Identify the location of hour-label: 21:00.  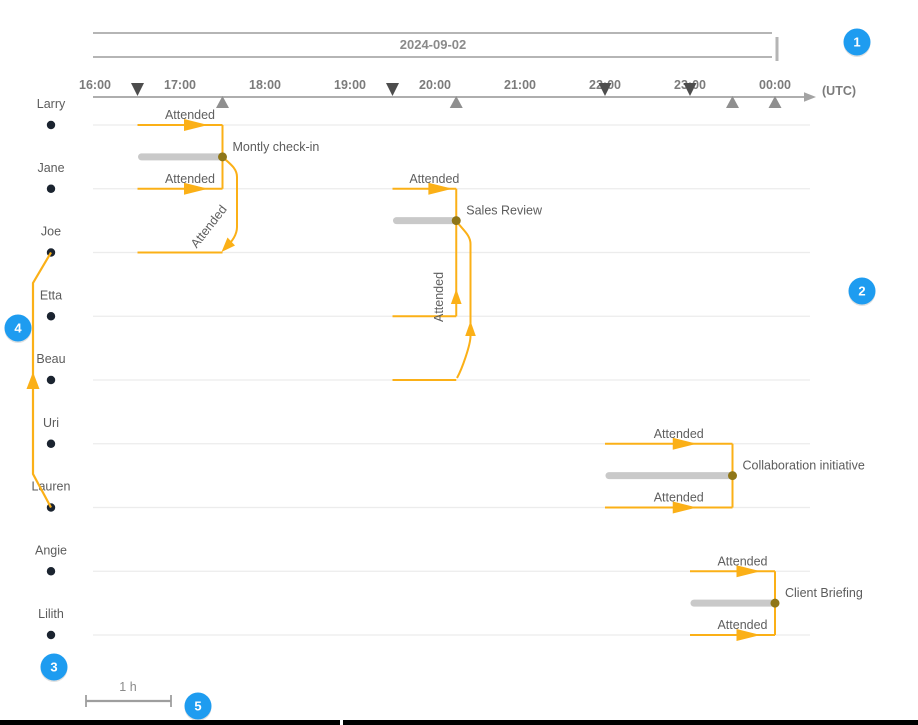
(520, 85).